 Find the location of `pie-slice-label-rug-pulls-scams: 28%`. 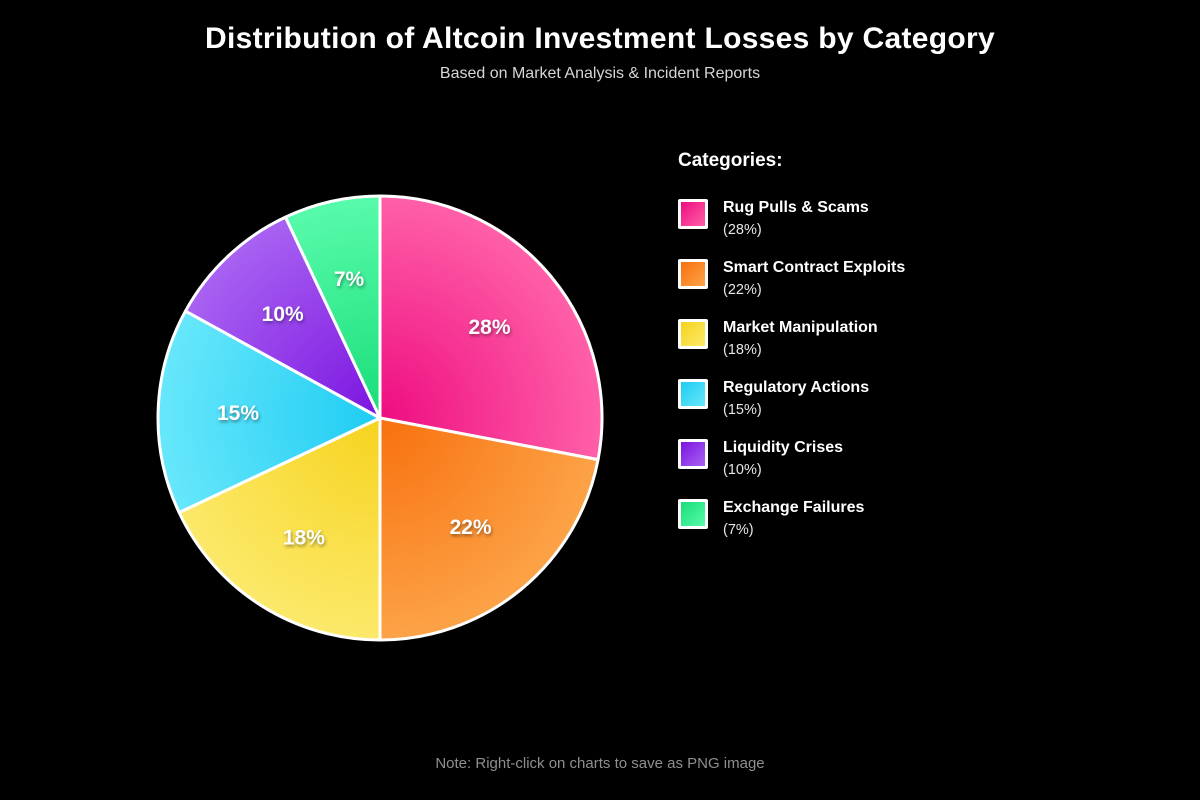

pie-slice-label-rug-pulls-scams: 28% is located at coordinates (489, 327).